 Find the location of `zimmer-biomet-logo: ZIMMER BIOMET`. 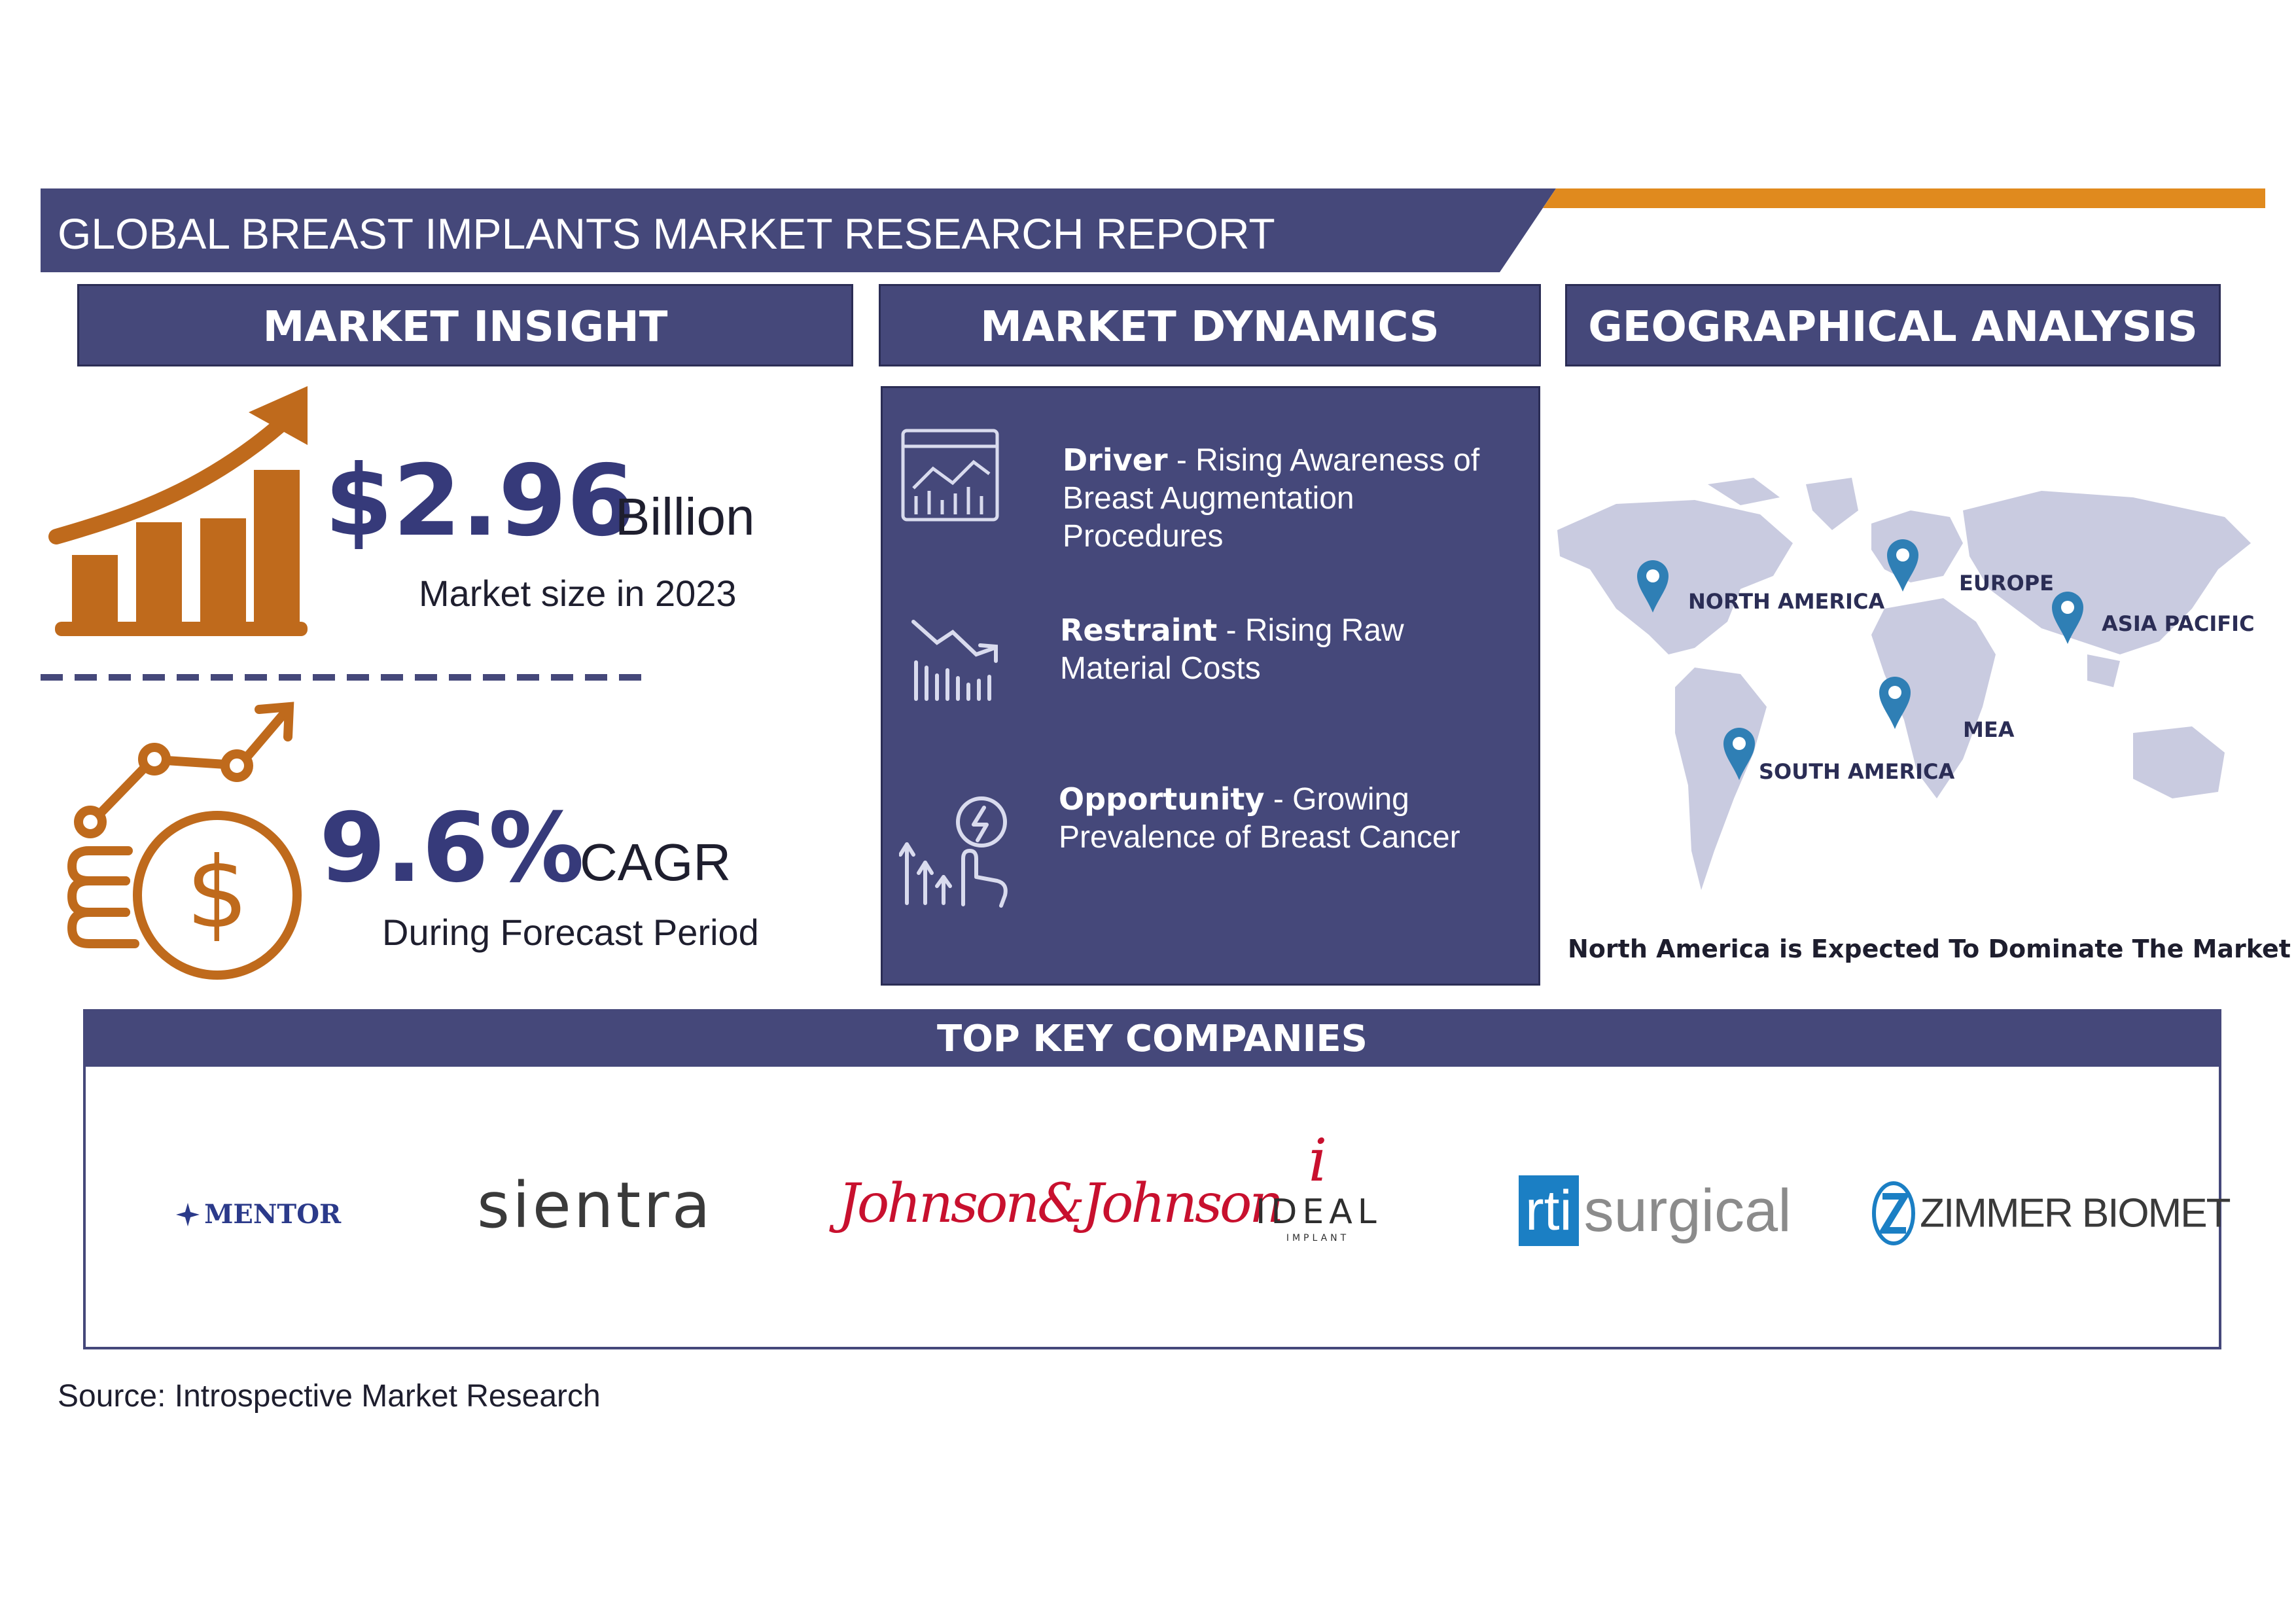

zimmer-biomet-logo: ZIMMER BIOMET is located at coordinates (2051, 1213).